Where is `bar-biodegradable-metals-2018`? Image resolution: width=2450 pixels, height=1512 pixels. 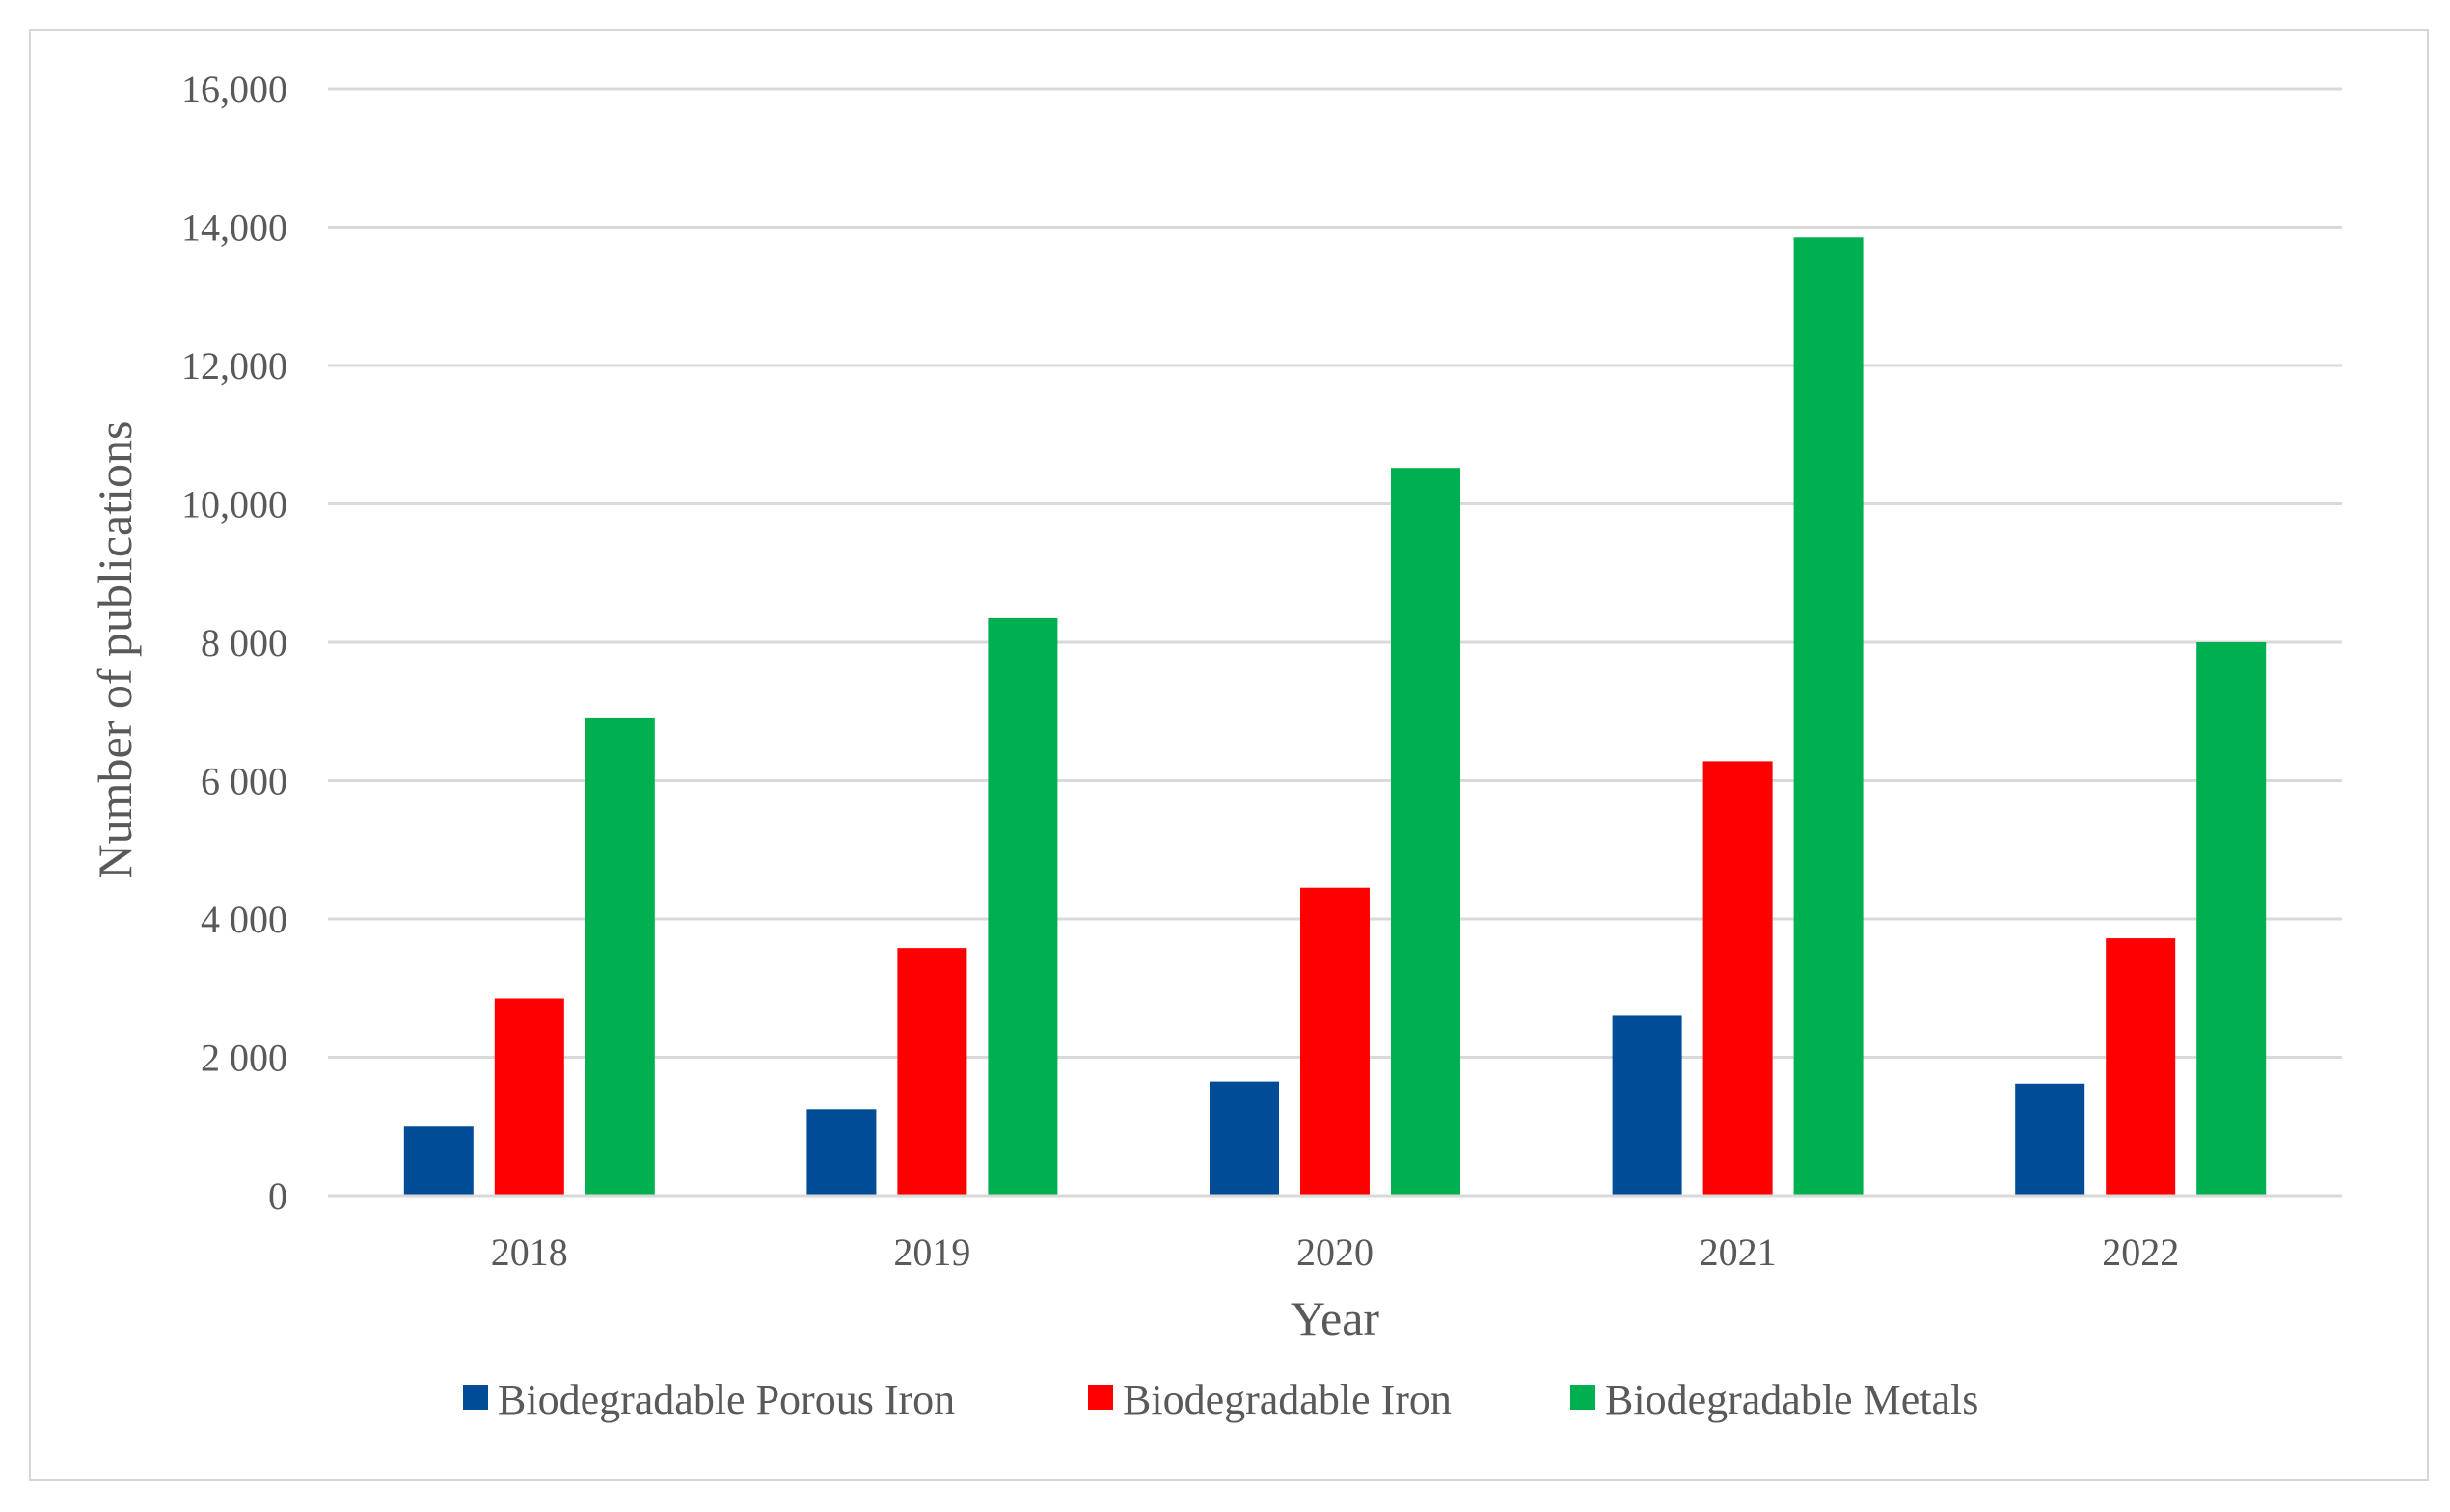 bar-biodegradable-metals-2018 is located at coordinates (620, 956).